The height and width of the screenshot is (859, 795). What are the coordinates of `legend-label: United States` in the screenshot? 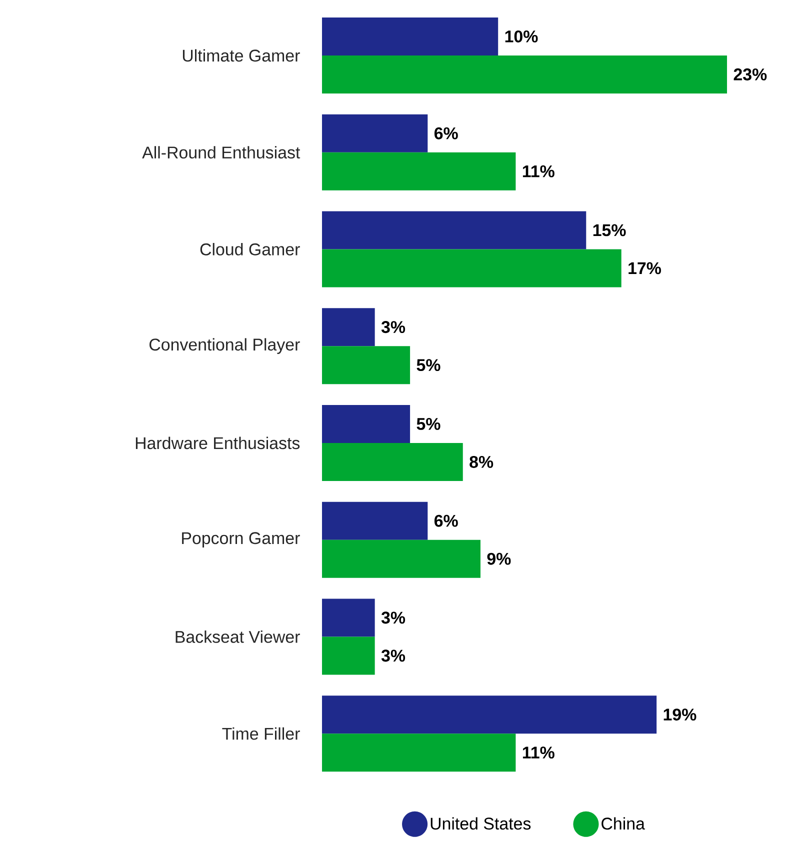 It's located at (480, 823).